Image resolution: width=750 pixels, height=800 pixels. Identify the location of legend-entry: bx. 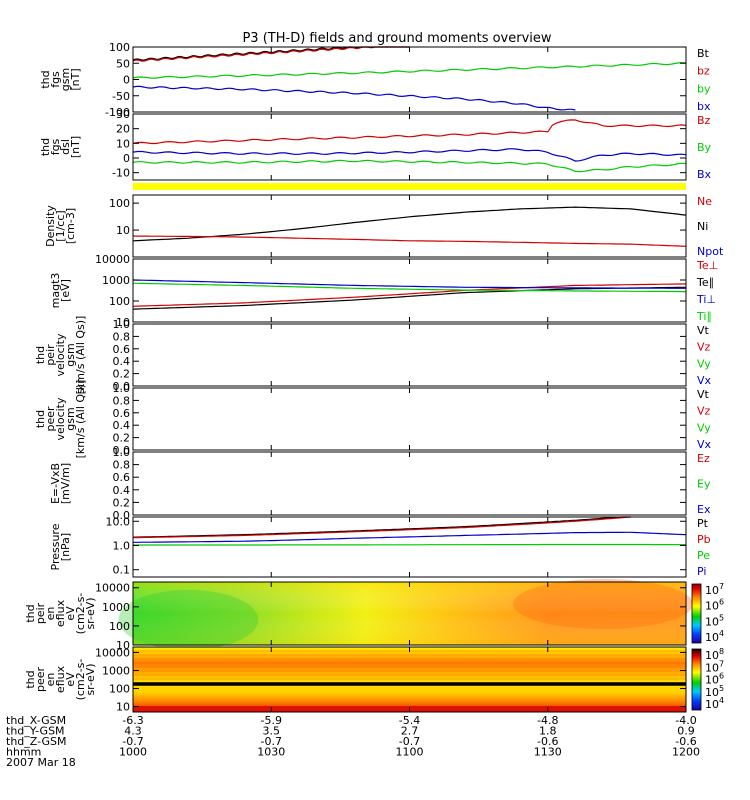
(704, 106).